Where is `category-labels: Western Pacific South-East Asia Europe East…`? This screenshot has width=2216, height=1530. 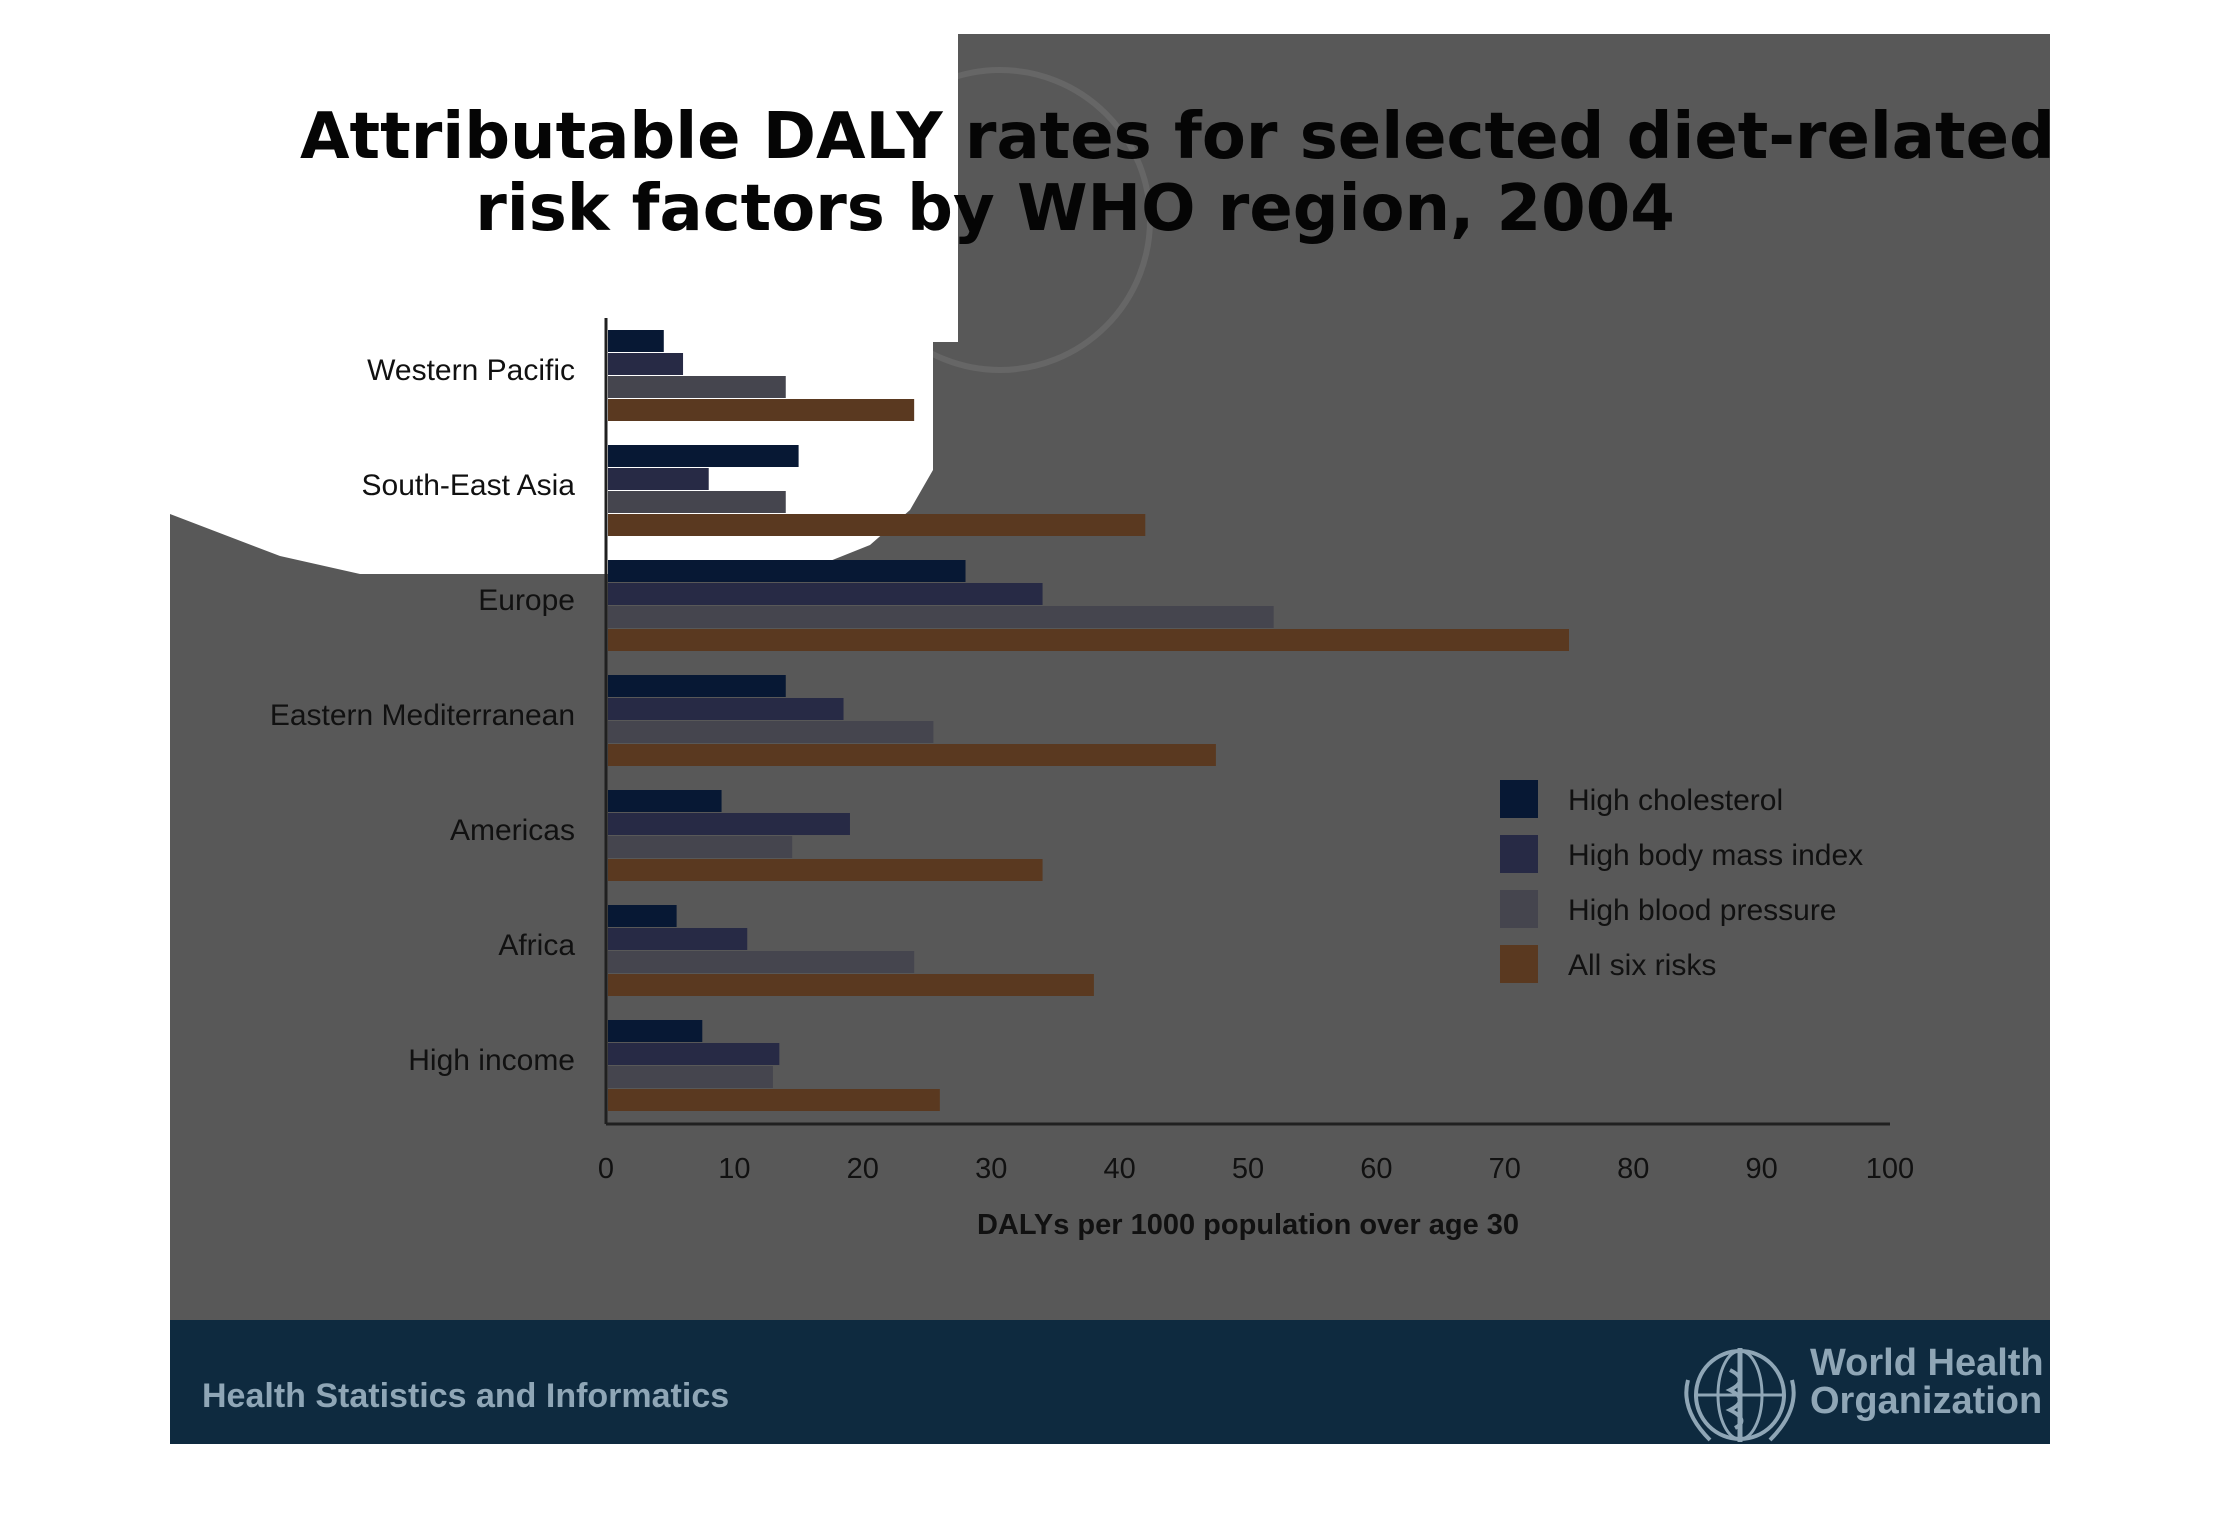
category-labels: Western Pacific South-East Asia Europe East… is located at coordinates (422, 715).